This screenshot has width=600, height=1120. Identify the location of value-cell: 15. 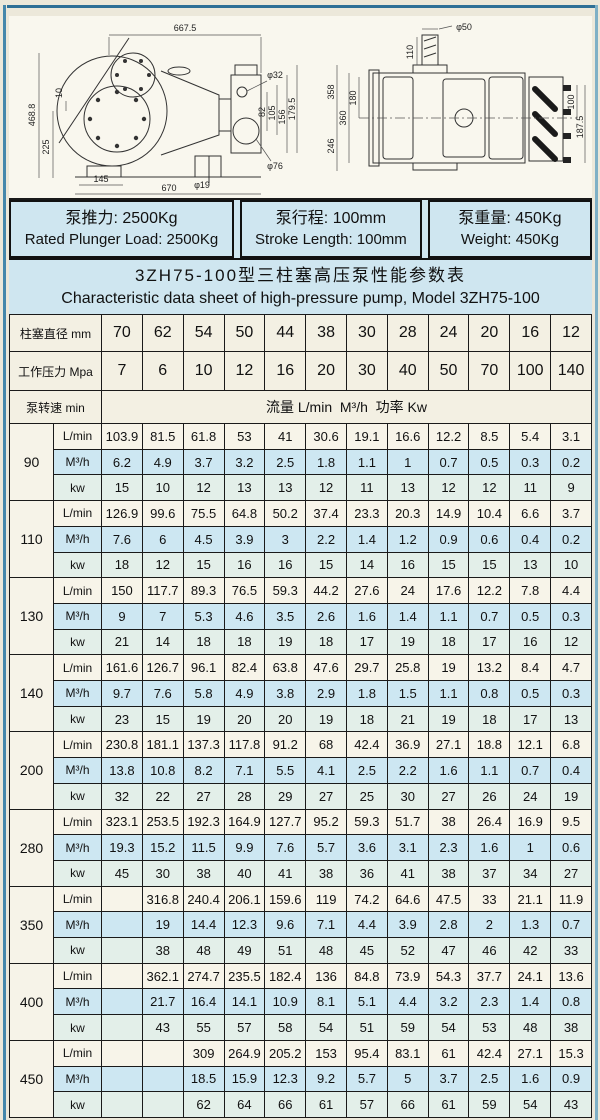
(326, 565).